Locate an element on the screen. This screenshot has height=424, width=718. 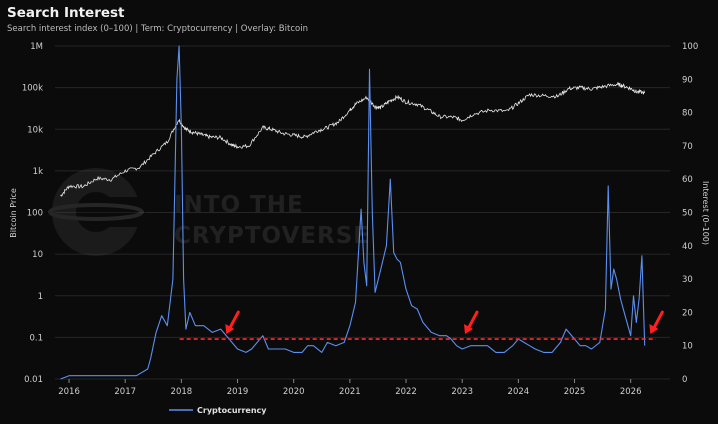
x-tick-label: 2017 is located at coordinates (125, 392).